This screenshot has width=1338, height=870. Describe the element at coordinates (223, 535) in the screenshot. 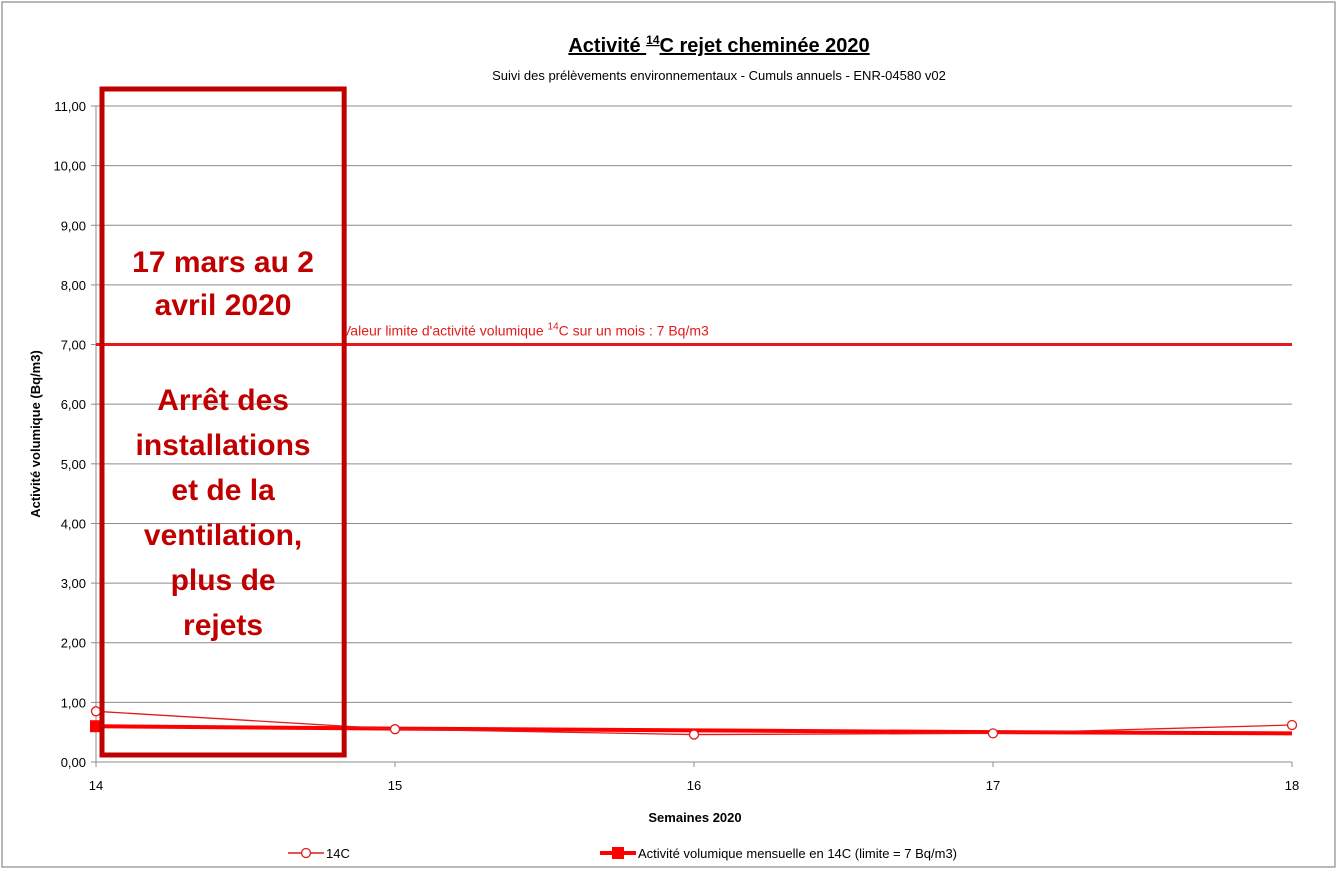

I see `annotation-line: ventilation,` at that location.